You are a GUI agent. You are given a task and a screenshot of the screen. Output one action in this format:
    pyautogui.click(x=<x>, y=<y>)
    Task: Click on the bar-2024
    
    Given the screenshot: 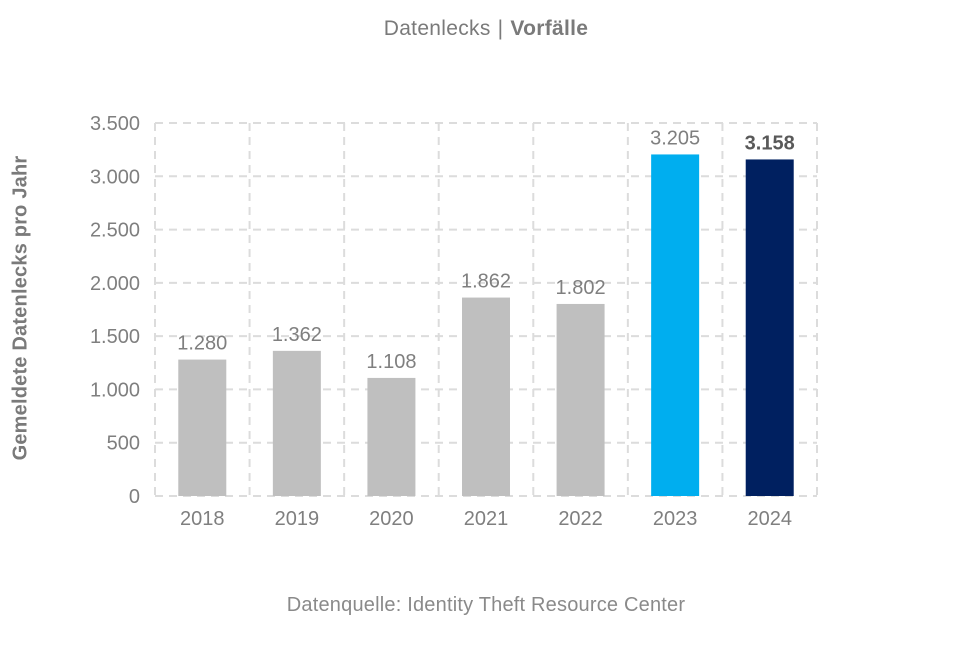 What is the action you would take?
    pyautogui.click(x=769, y=327)
    